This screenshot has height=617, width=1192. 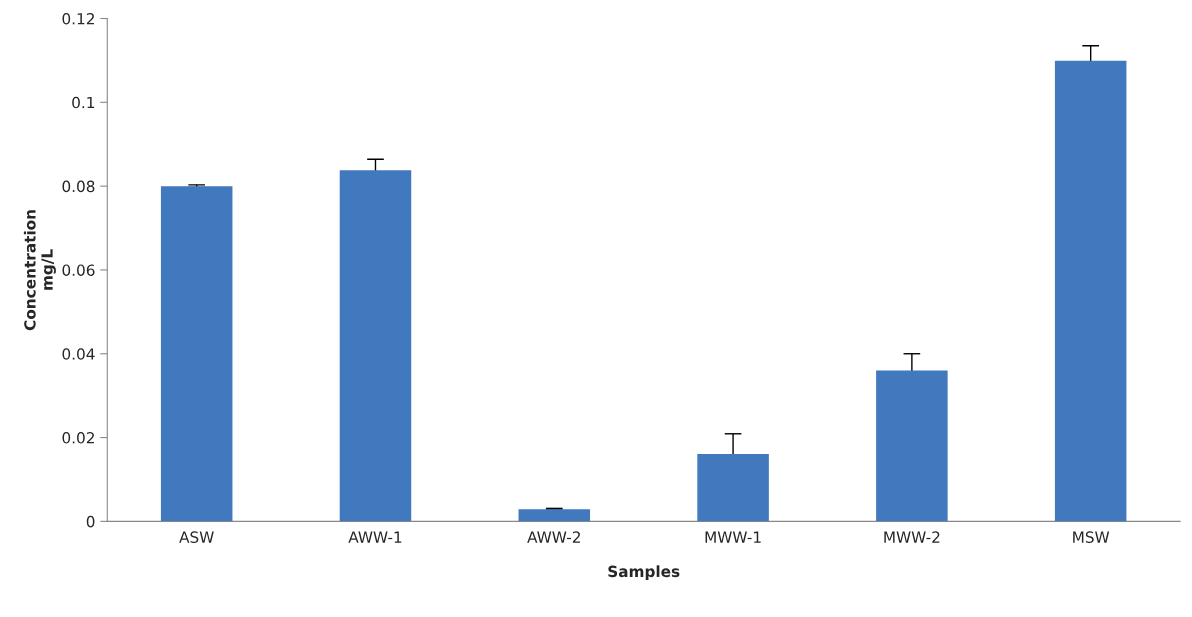 I want to click on y-tick-label: 0, so click(x=90, y=521).